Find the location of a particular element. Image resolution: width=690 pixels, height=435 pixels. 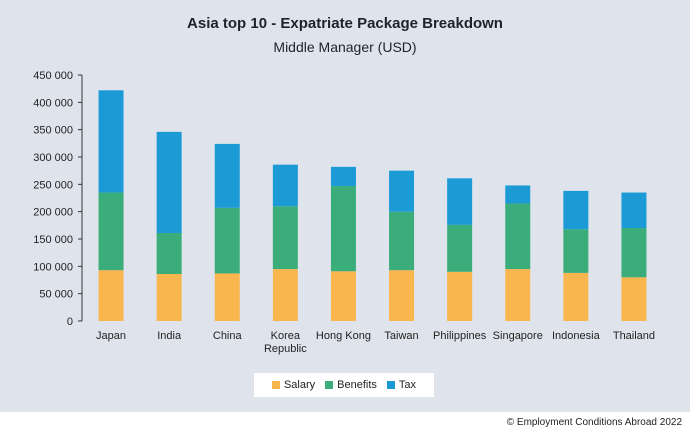

legend-label-benefits: Benefits is located at coordinates (357, 385).